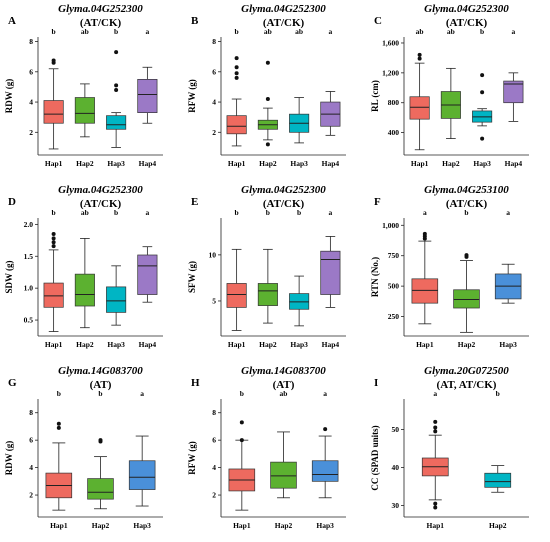  I want to click on panel-label: G, so click(12, 383).